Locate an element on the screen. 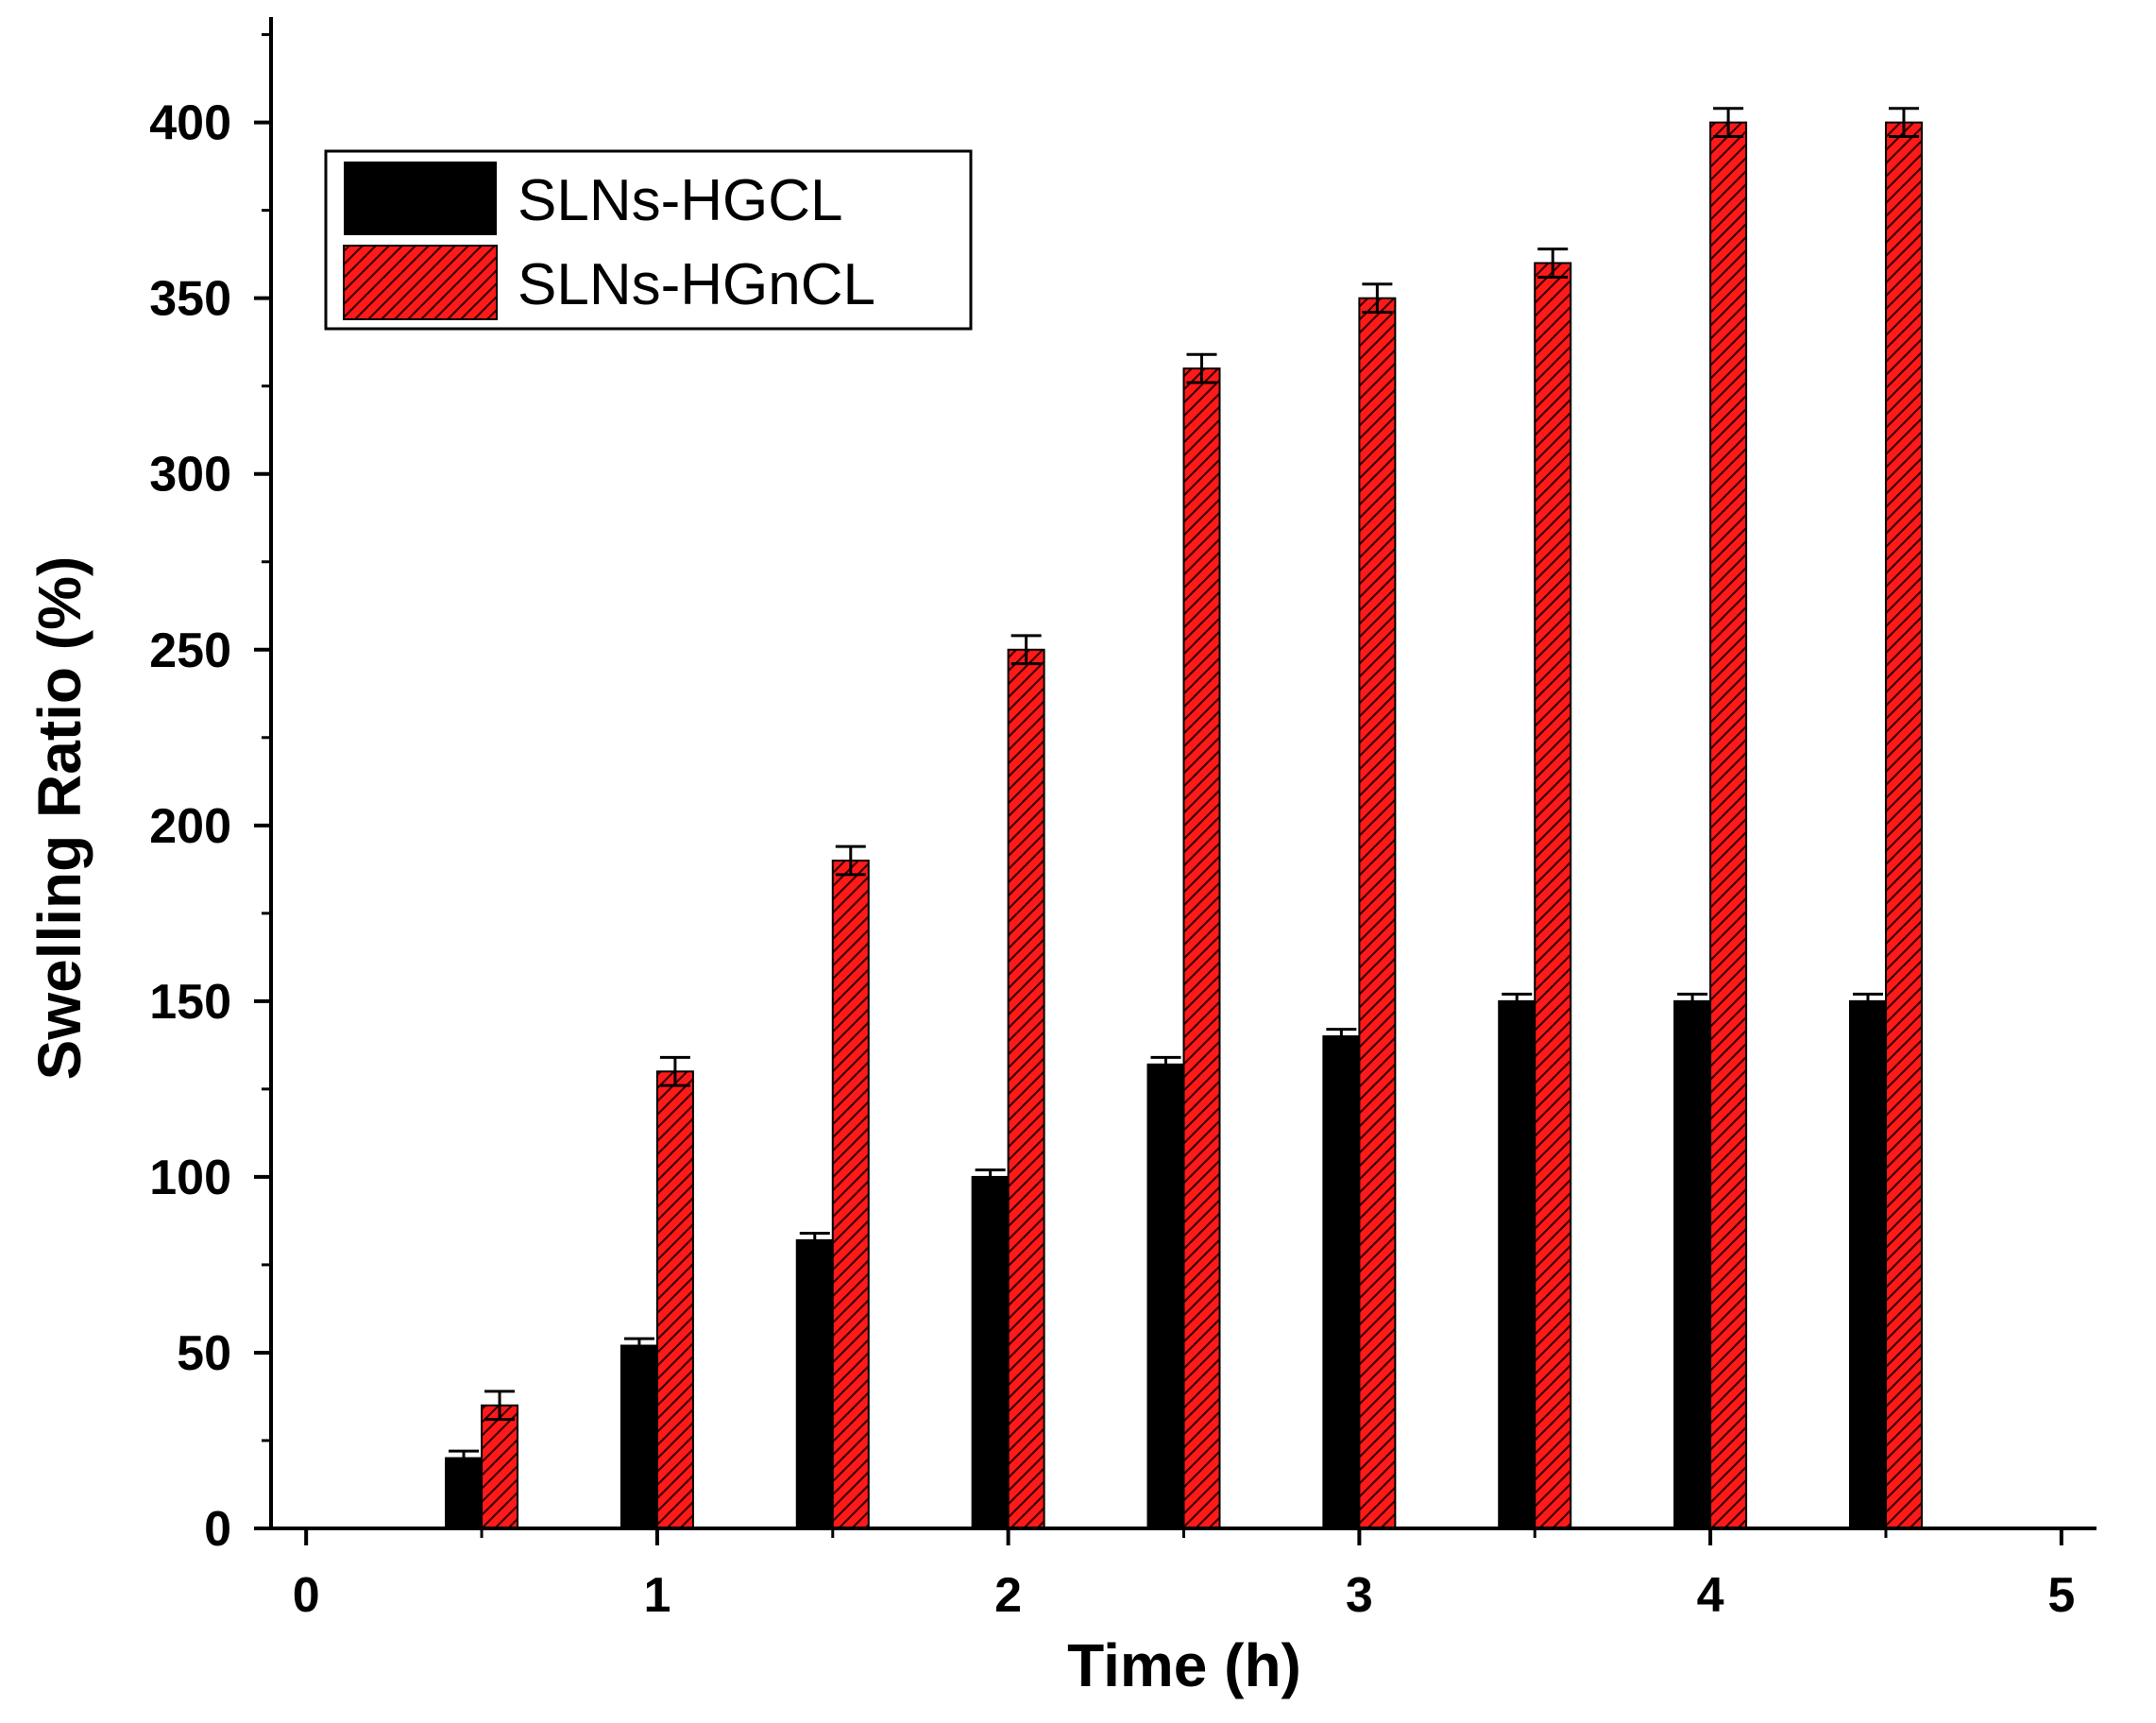  x-tick-label: 1 is located at coordinates (657, 1596).